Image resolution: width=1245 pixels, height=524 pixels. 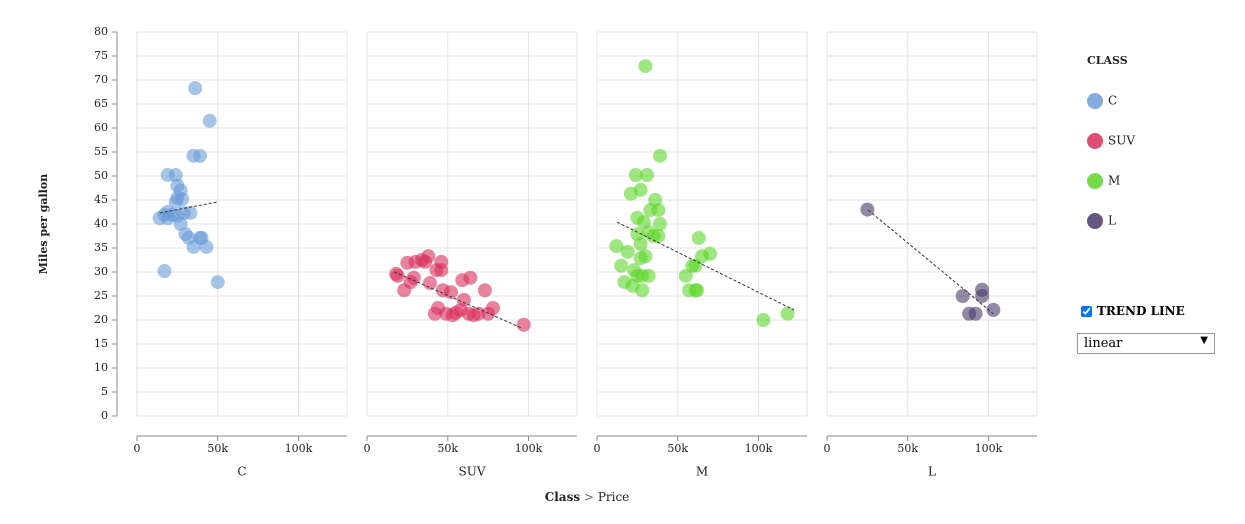 What do you see at coordinates (101, 271) in the screenshot?
I see `y-tick-label: 30` at bounding box center [101, 271].